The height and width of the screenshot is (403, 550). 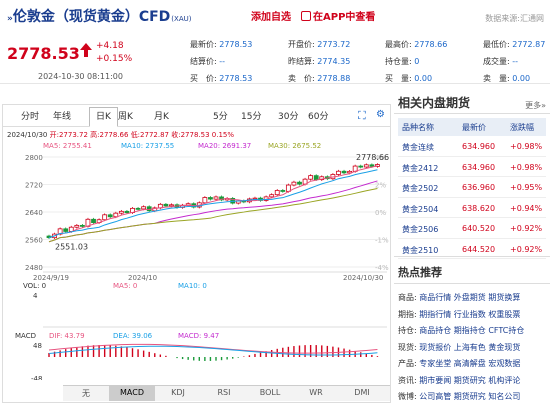 I want to click on table-row: 黄金连续 634.960 +0.98%, so click(x=472, y=146).